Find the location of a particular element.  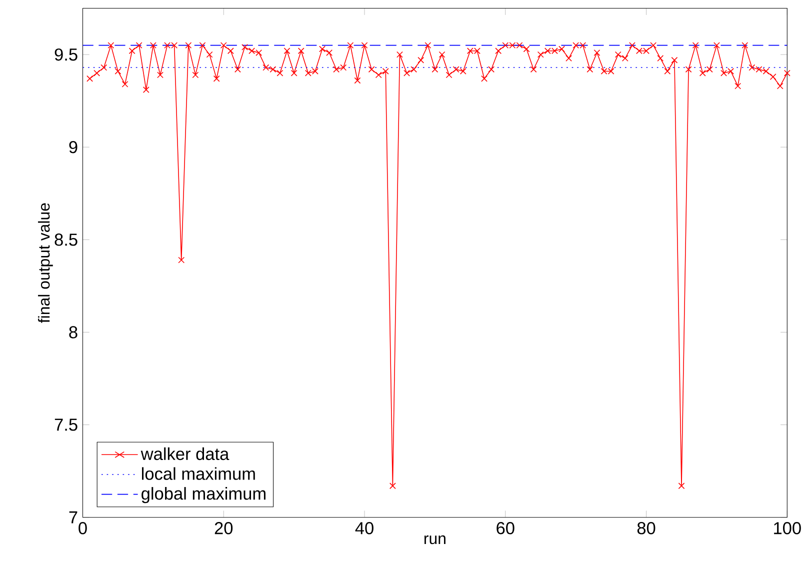

y-tick-label: 9.5 is located at coordinates (66, 54).